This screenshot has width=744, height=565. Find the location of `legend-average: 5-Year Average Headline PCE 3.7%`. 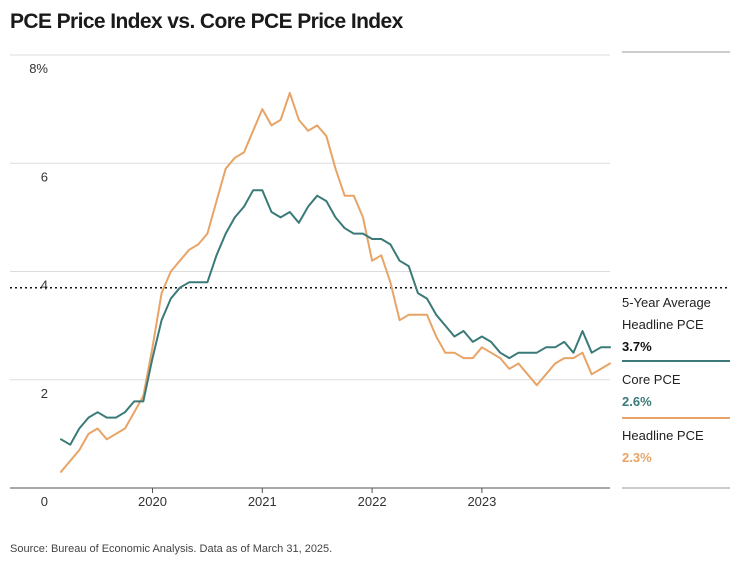

legend-average: 5-Year Average Headline PCE 3.7% is located at coordinates (666, 325).